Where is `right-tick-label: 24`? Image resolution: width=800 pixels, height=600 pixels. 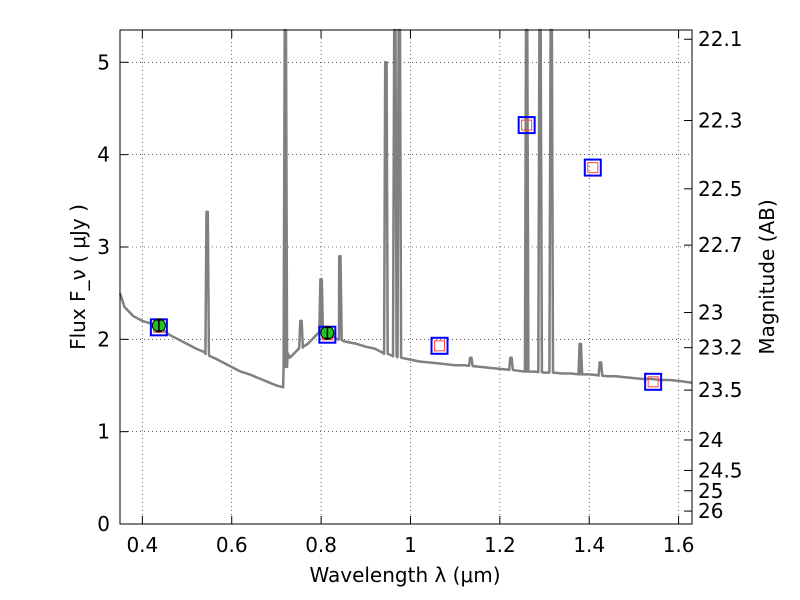 right-tick-label: 24 is located at coordinates (710, 440).